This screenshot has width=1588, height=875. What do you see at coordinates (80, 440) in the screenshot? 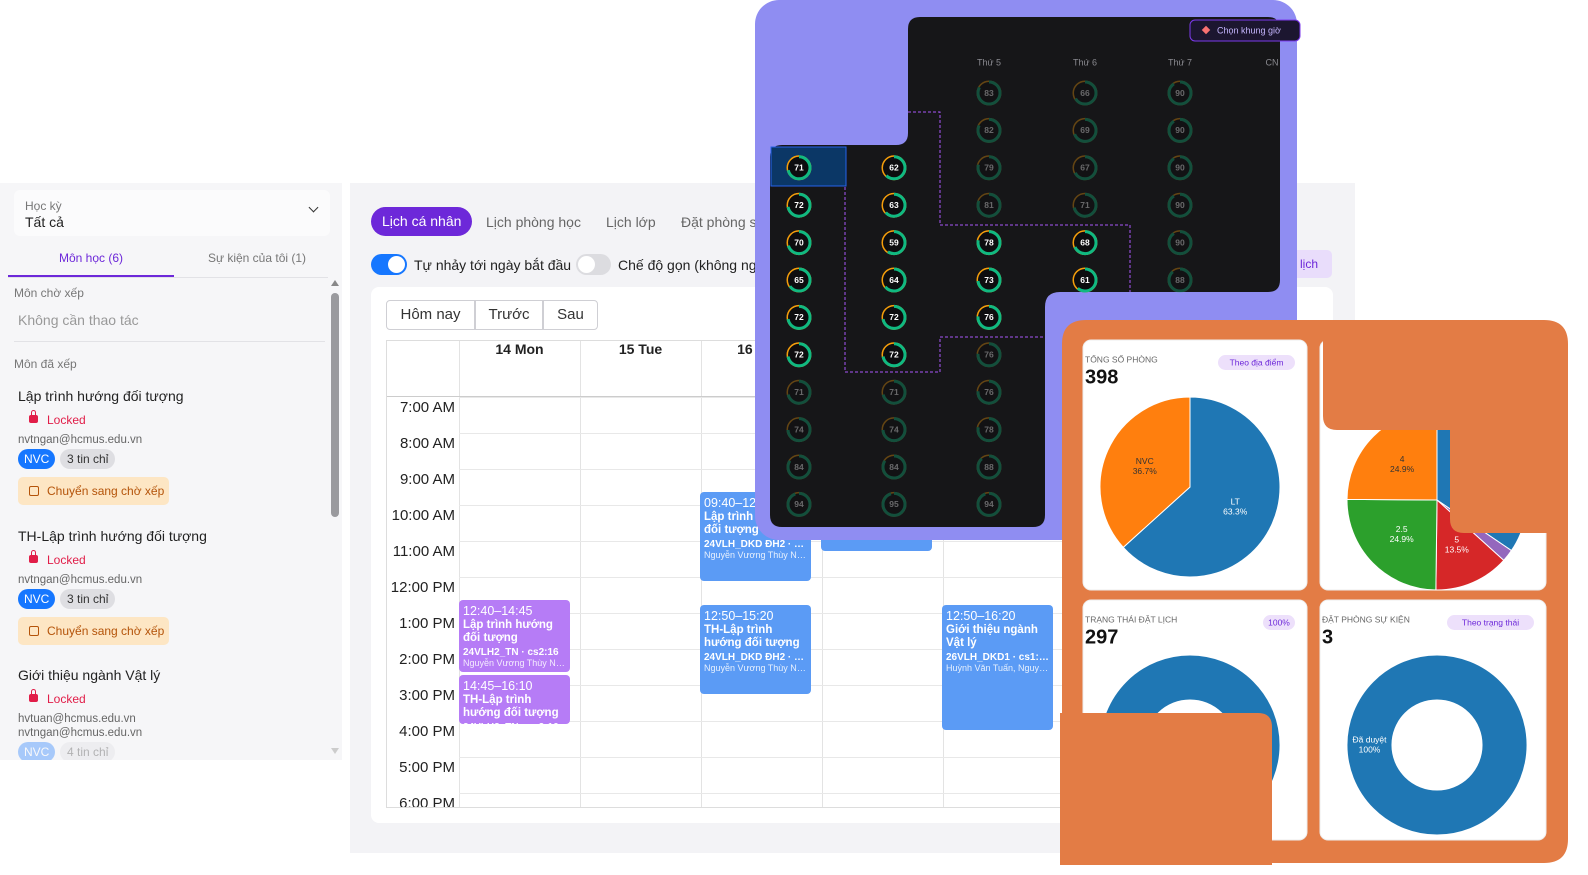
I see `email: nvtngan@hcmus.edu.vn` at bounding box center [80, 440].